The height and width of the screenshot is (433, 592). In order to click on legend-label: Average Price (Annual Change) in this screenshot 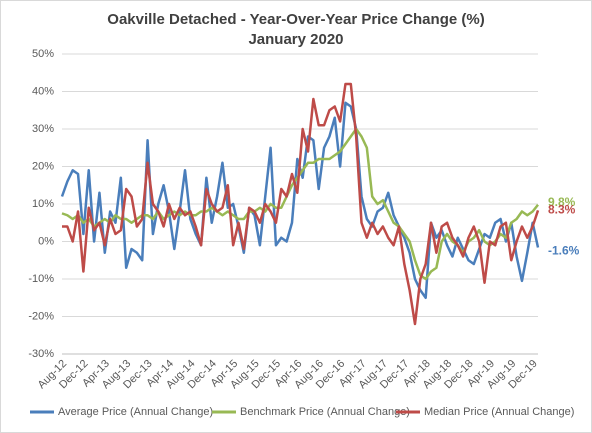, I will do `click(135, 412)`.